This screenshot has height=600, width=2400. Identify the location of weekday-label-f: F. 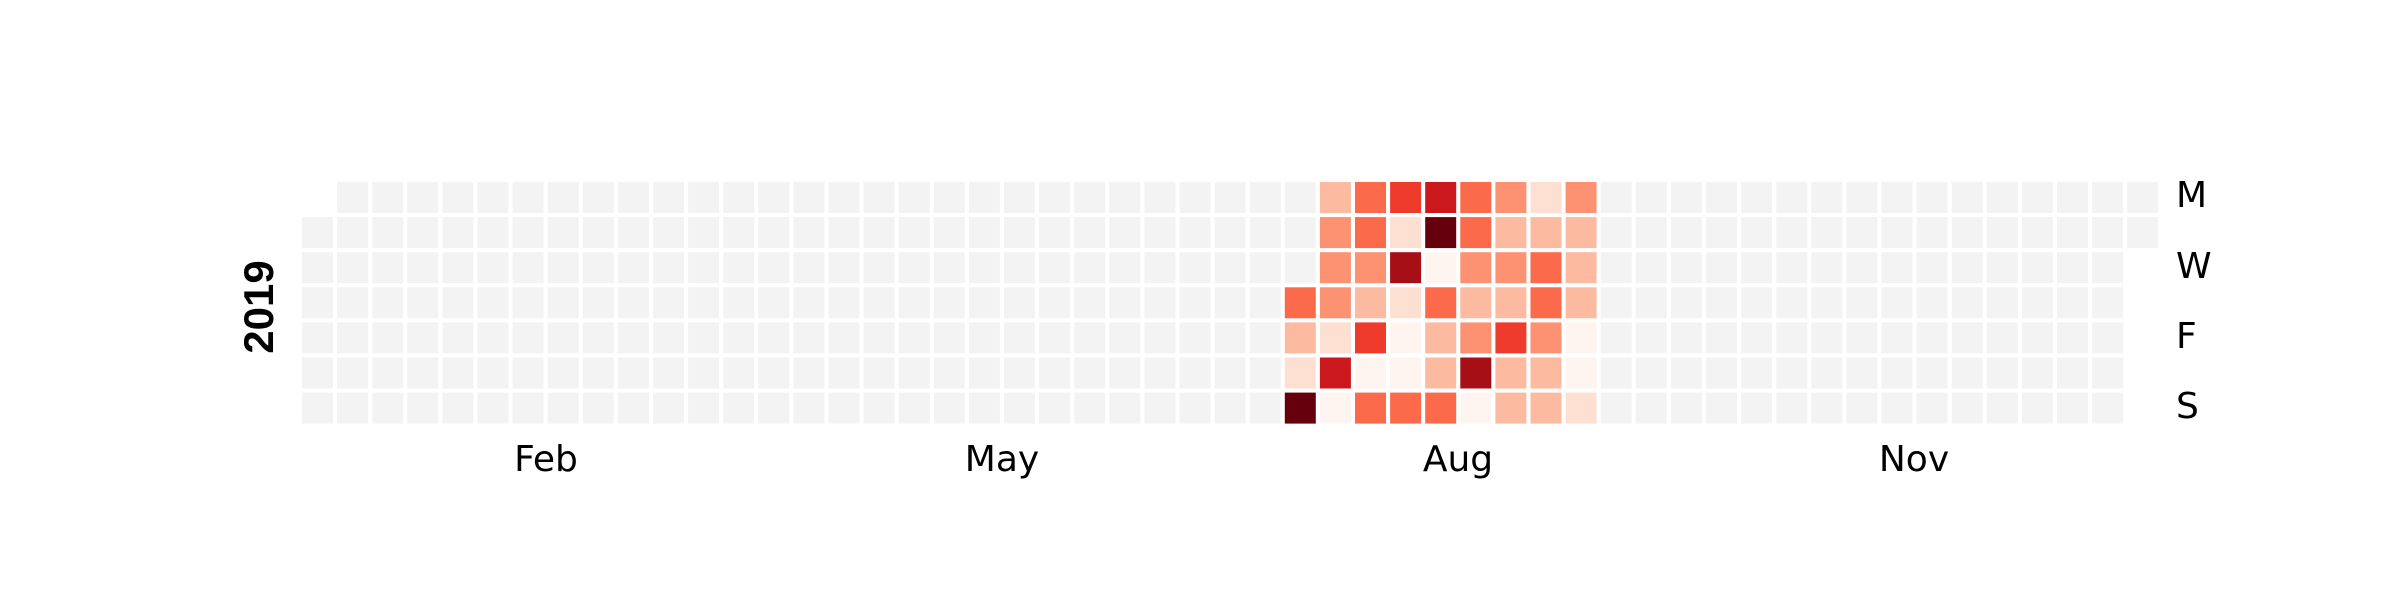
(2186, 336).